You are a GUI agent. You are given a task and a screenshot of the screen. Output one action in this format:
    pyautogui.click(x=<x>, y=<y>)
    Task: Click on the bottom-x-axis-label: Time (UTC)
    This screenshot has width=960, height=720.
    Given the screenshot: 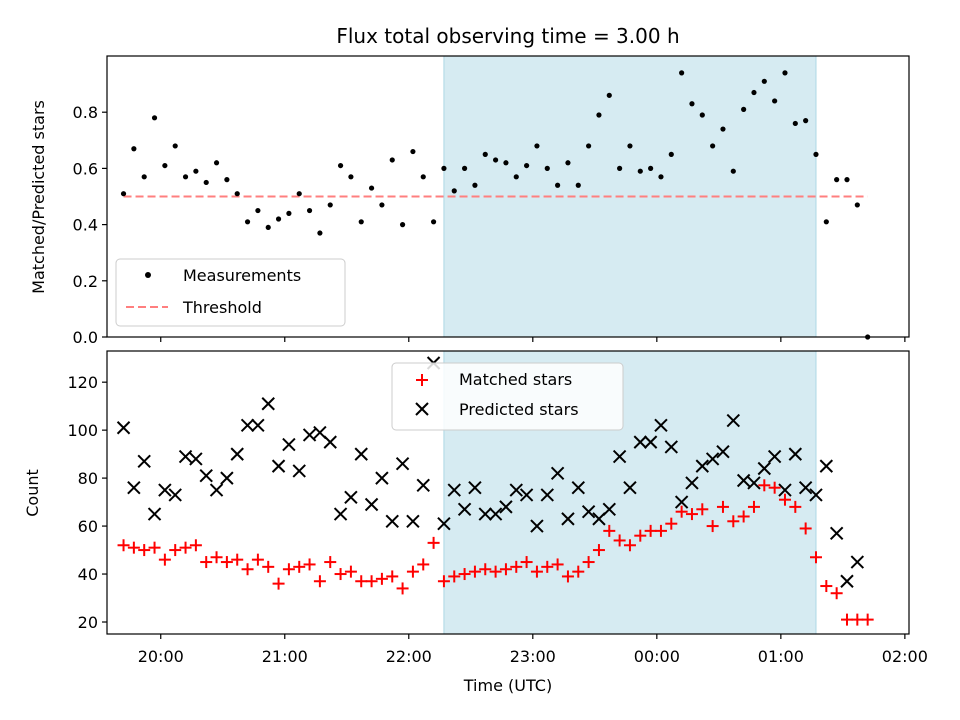 What is the action you would take?
    pyautogui.click(x=507, y=685)
    